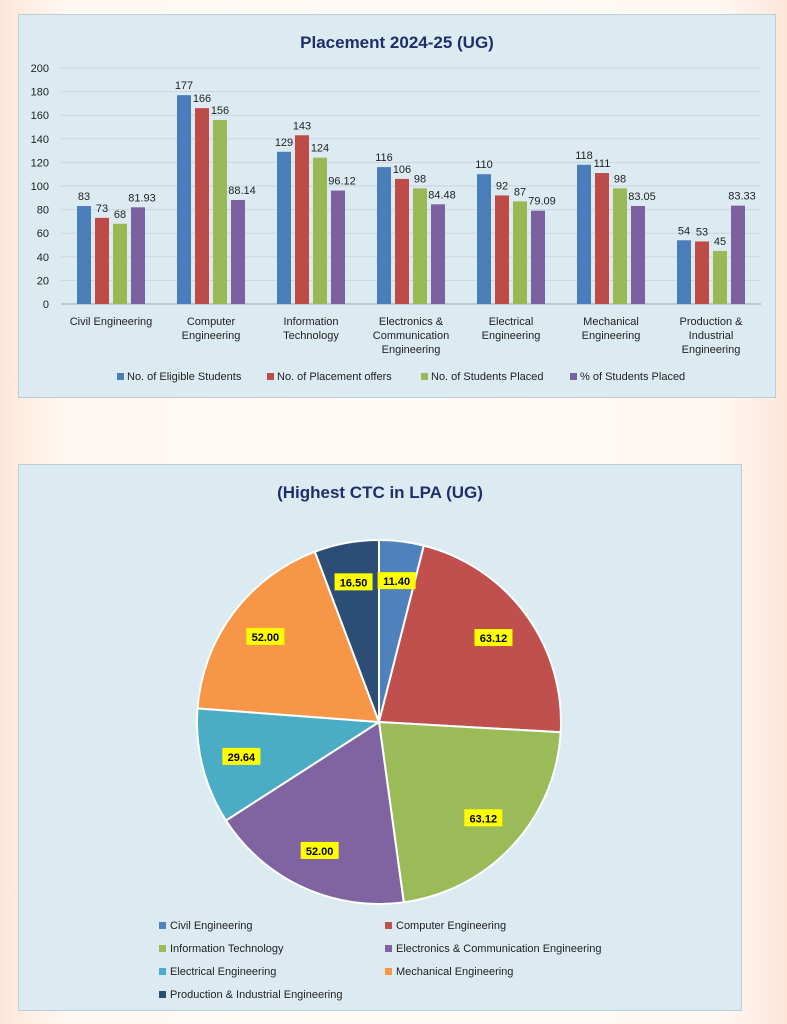 This screenshot has height=1024, width=787. What do you see at coordinates (511, 322) in the screenshot?
I see `x-category-label: Electrical` at bounding box center [511, 322].